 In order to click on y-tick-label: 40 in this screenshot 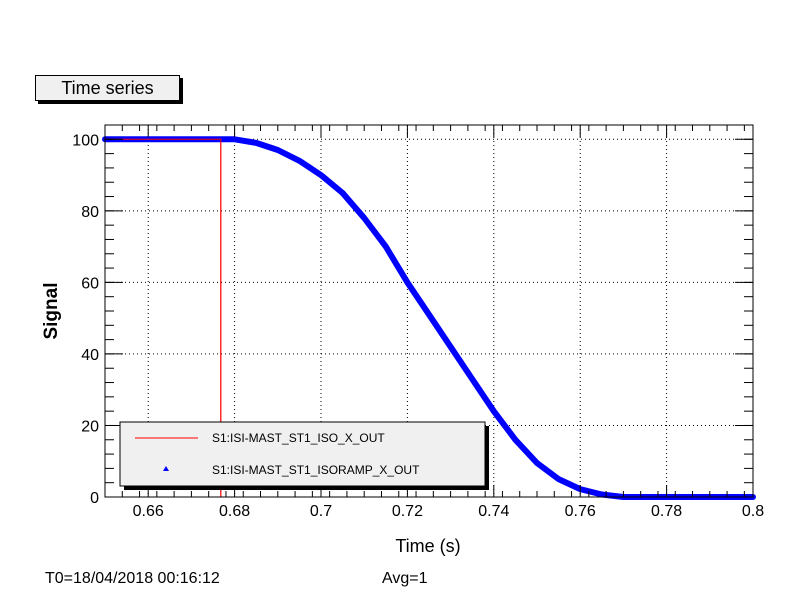, I will do `click(90, 355)`.